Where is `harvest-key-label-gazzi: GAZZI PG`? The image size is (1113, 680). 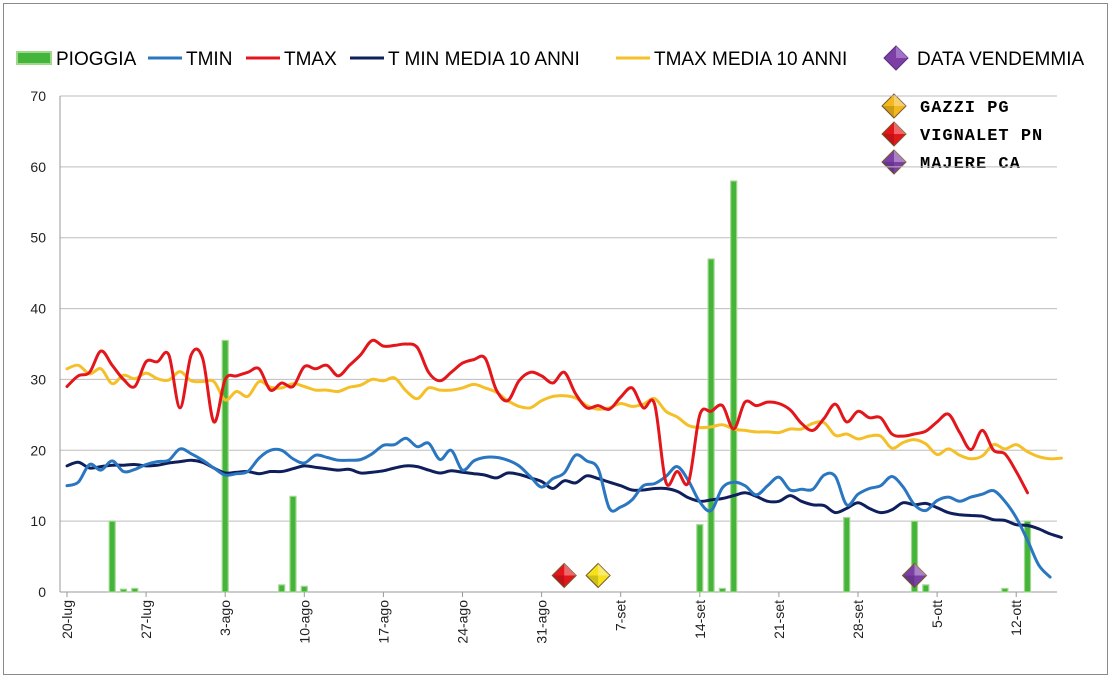 harvest-key-label-gazzi: GAZZI PG is located at coordinates (965, 108).